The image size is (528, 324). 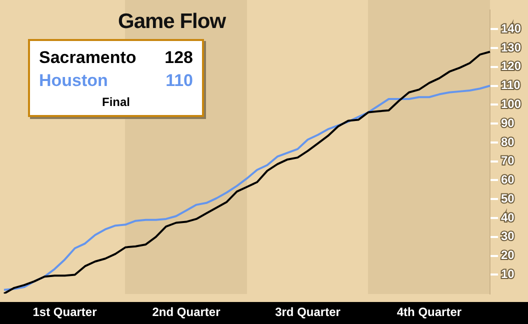 I want to click on y-tick-label: 30, so click(x=507, y=236).